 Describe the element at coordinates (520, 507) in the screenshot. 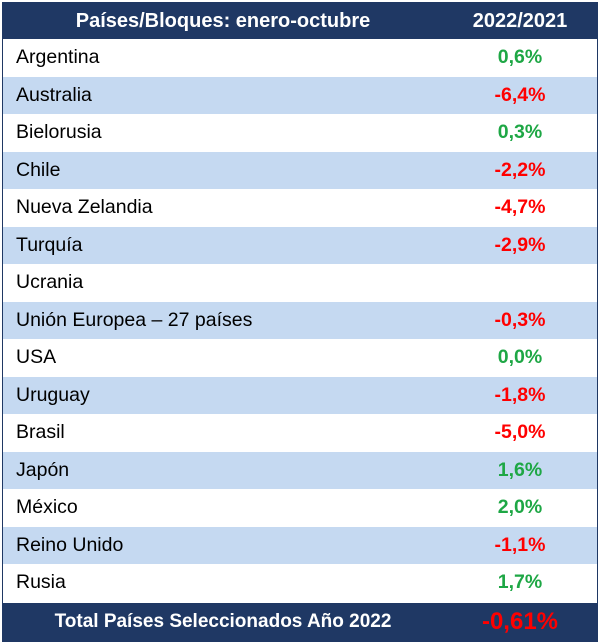

I see `value-cell: 2,0%` at that location.